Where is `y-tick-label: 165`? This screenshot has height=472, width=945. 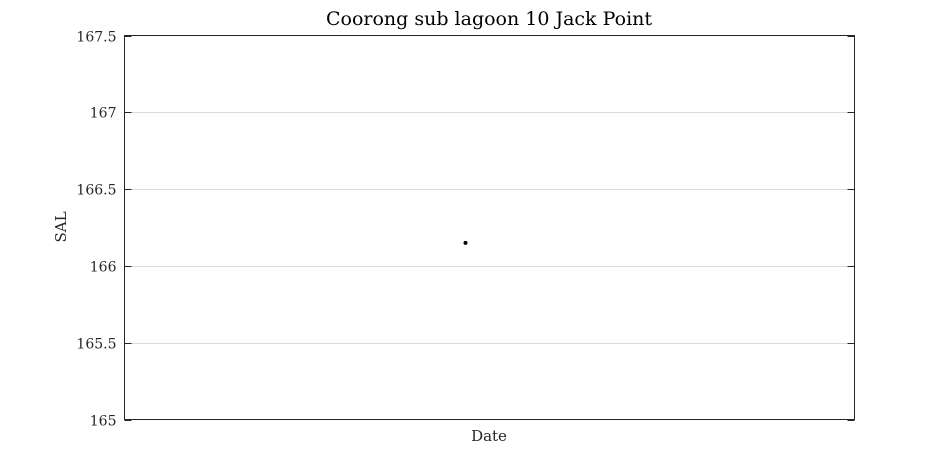 y-tick-label: 165 is located at coordinates (103, 422).